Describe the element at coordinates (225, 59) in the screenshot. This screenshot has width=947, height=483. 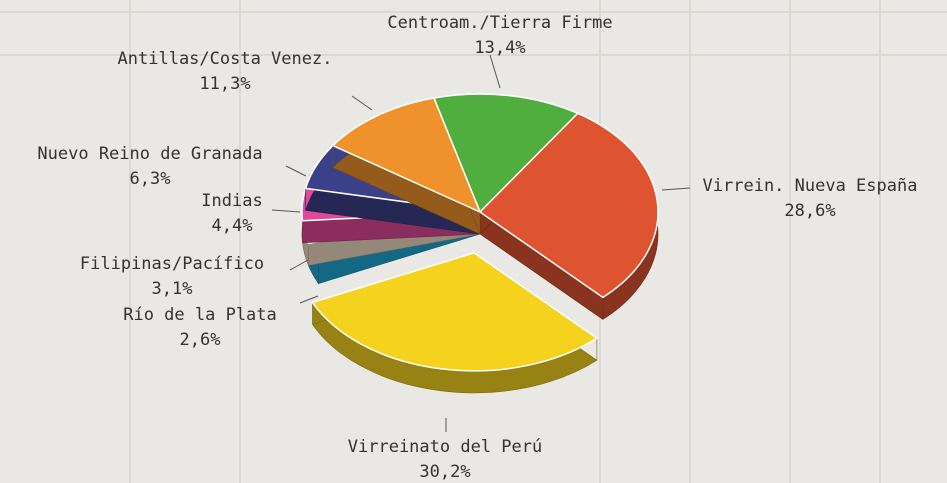
I see `category-label: Antillas/Costa Venez.` at that location.